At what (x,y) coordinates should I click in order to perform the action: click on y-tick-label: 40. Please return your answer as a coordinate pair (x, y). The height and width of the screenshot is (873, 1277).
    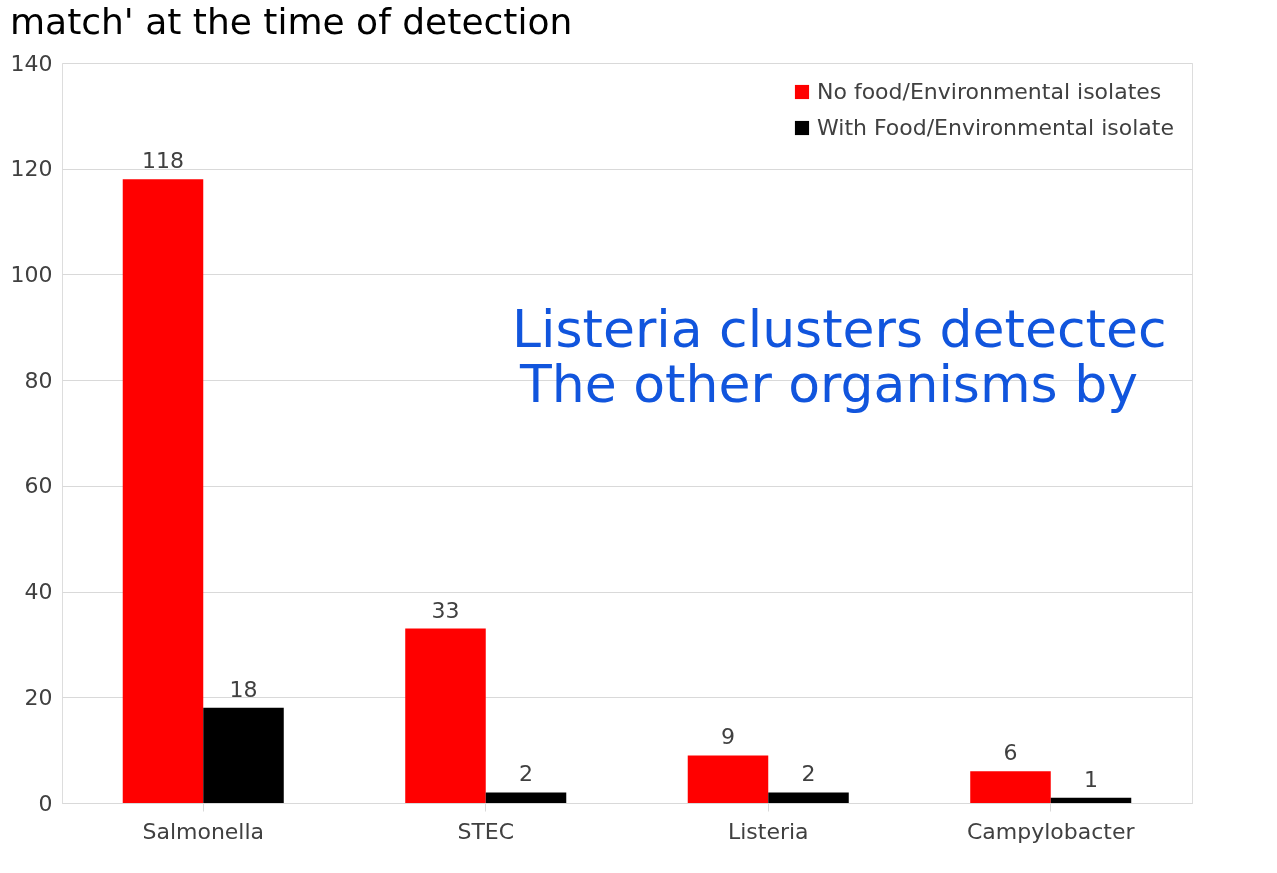
    Looking at the image, I should click on (38, 592).